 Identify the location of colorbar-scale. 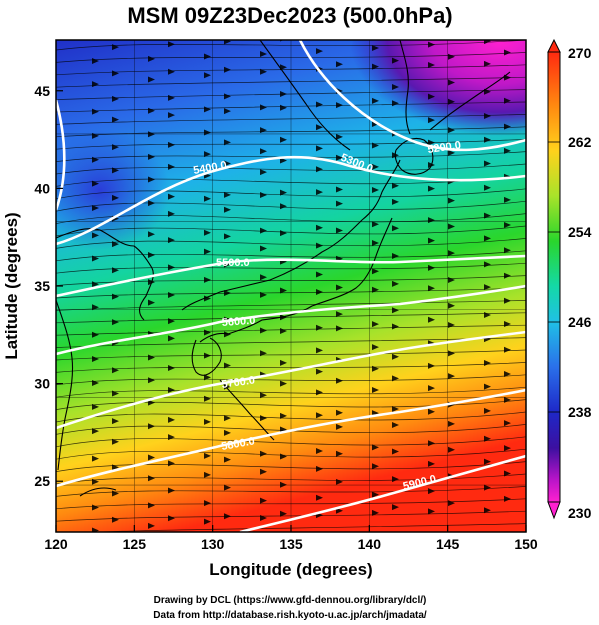
(554, 277).